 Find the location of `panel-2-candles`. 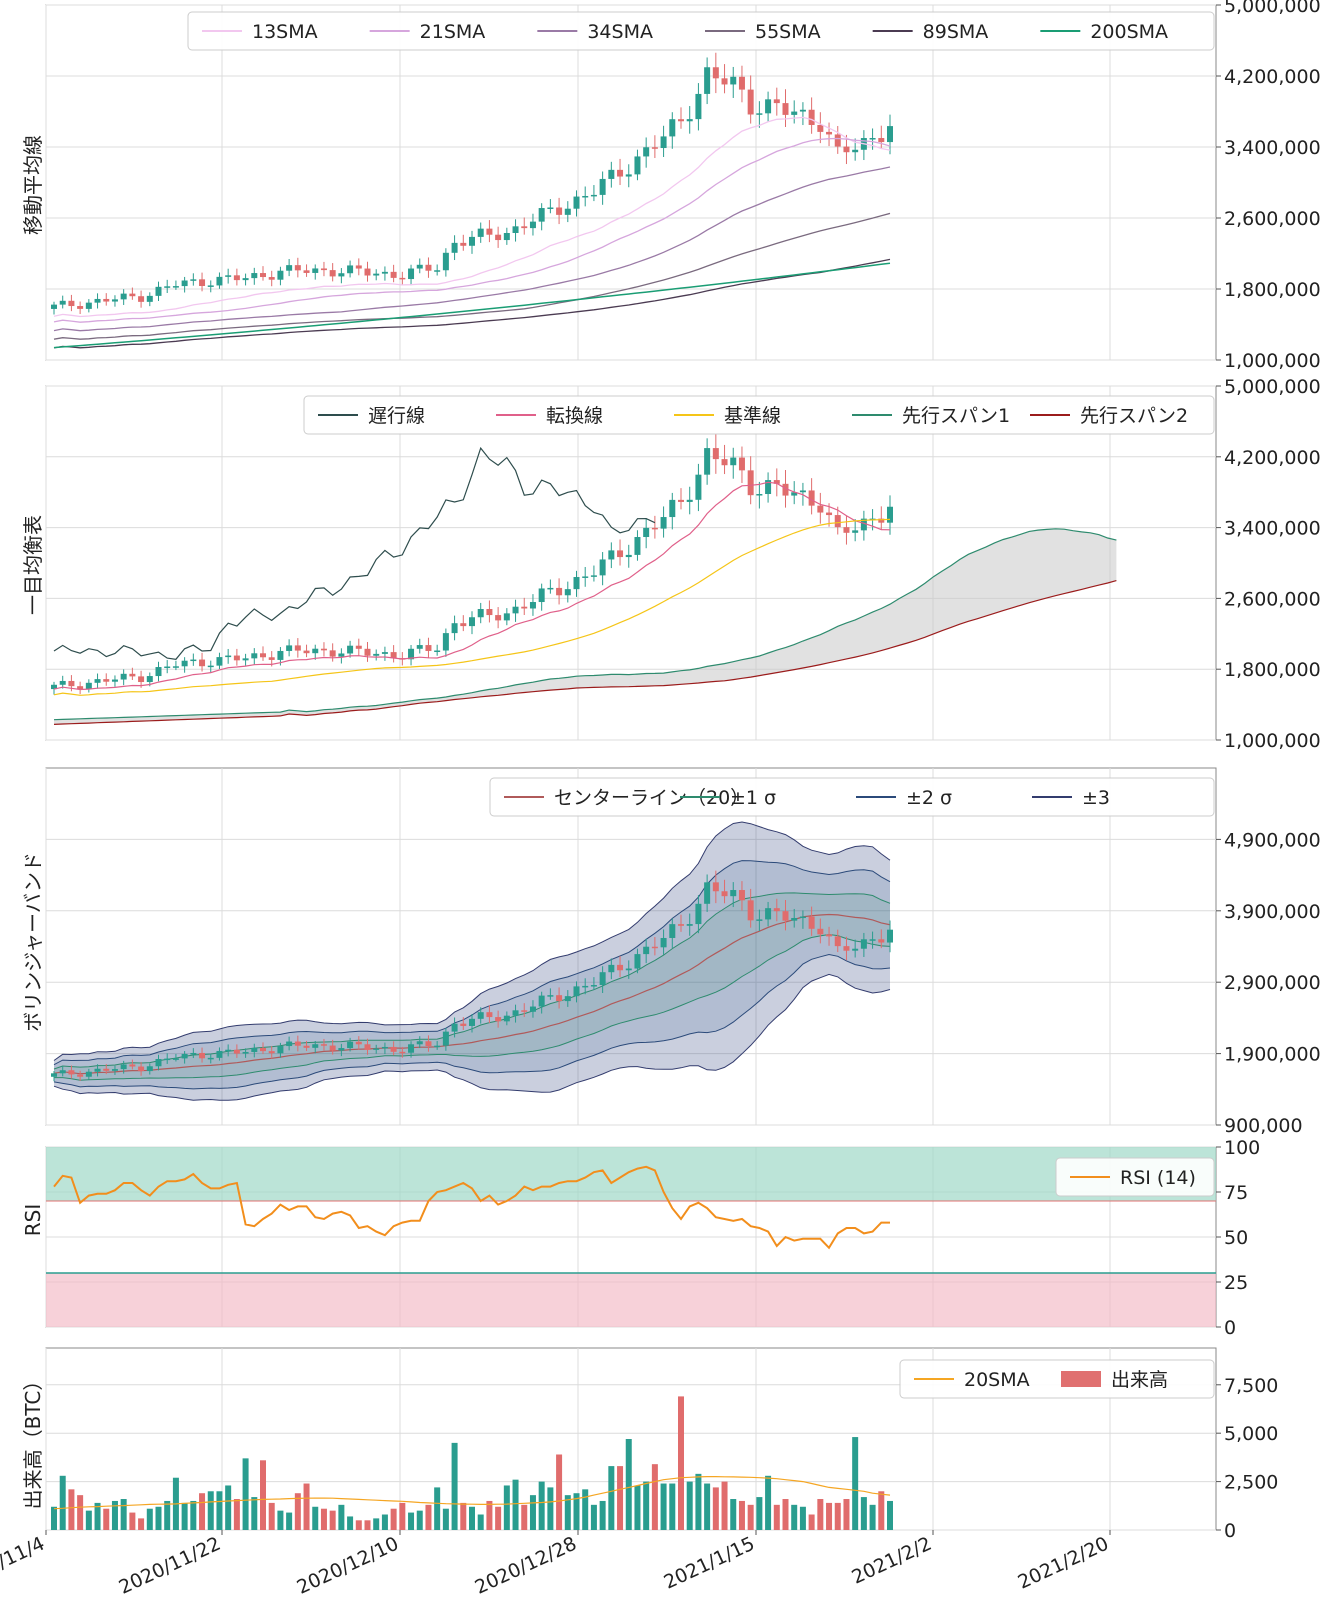

panel-2-candles is located at coordinates (472, 564).